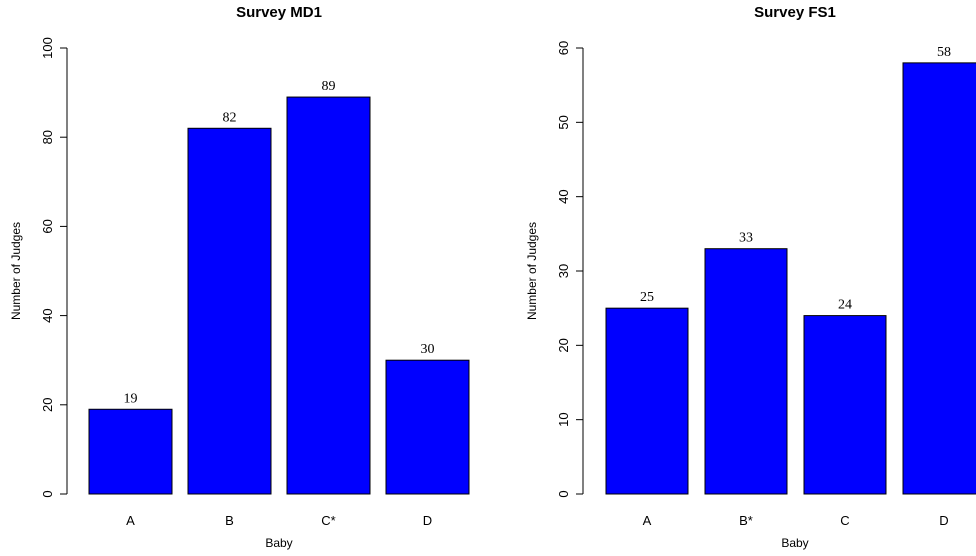  I want to click on y-tick-label: 10, so click(563, 419).